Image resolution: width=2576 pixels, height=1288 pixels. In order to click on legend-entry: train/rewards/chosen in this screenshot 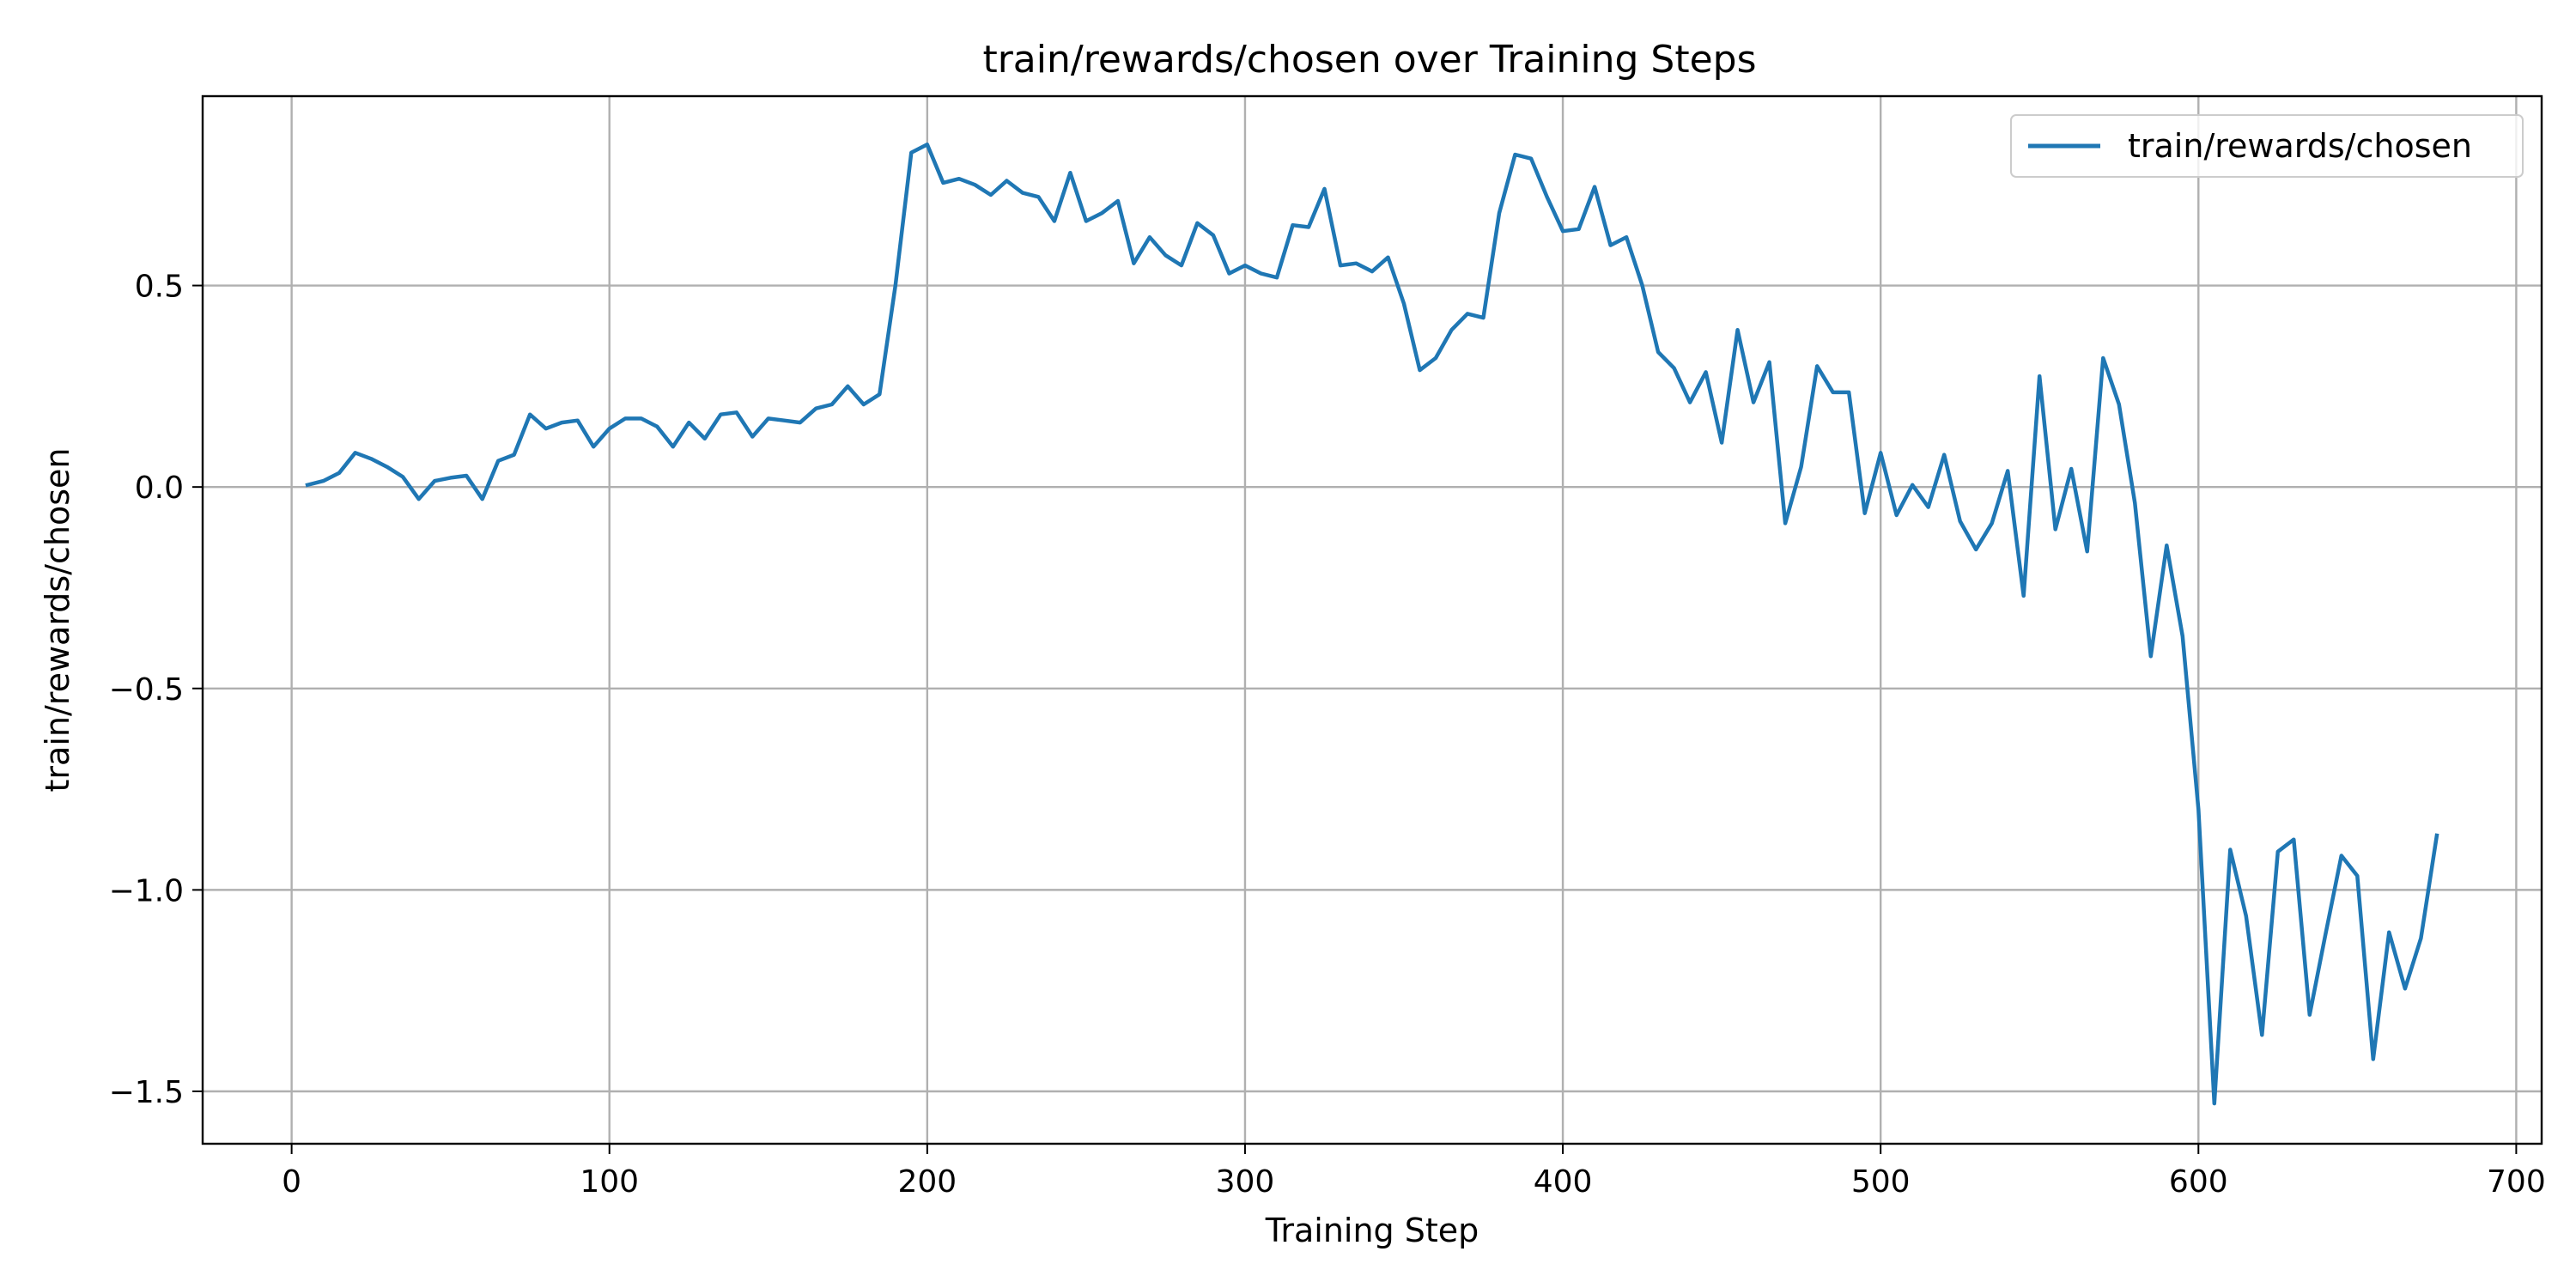, I will do `click(2300, 146)`.